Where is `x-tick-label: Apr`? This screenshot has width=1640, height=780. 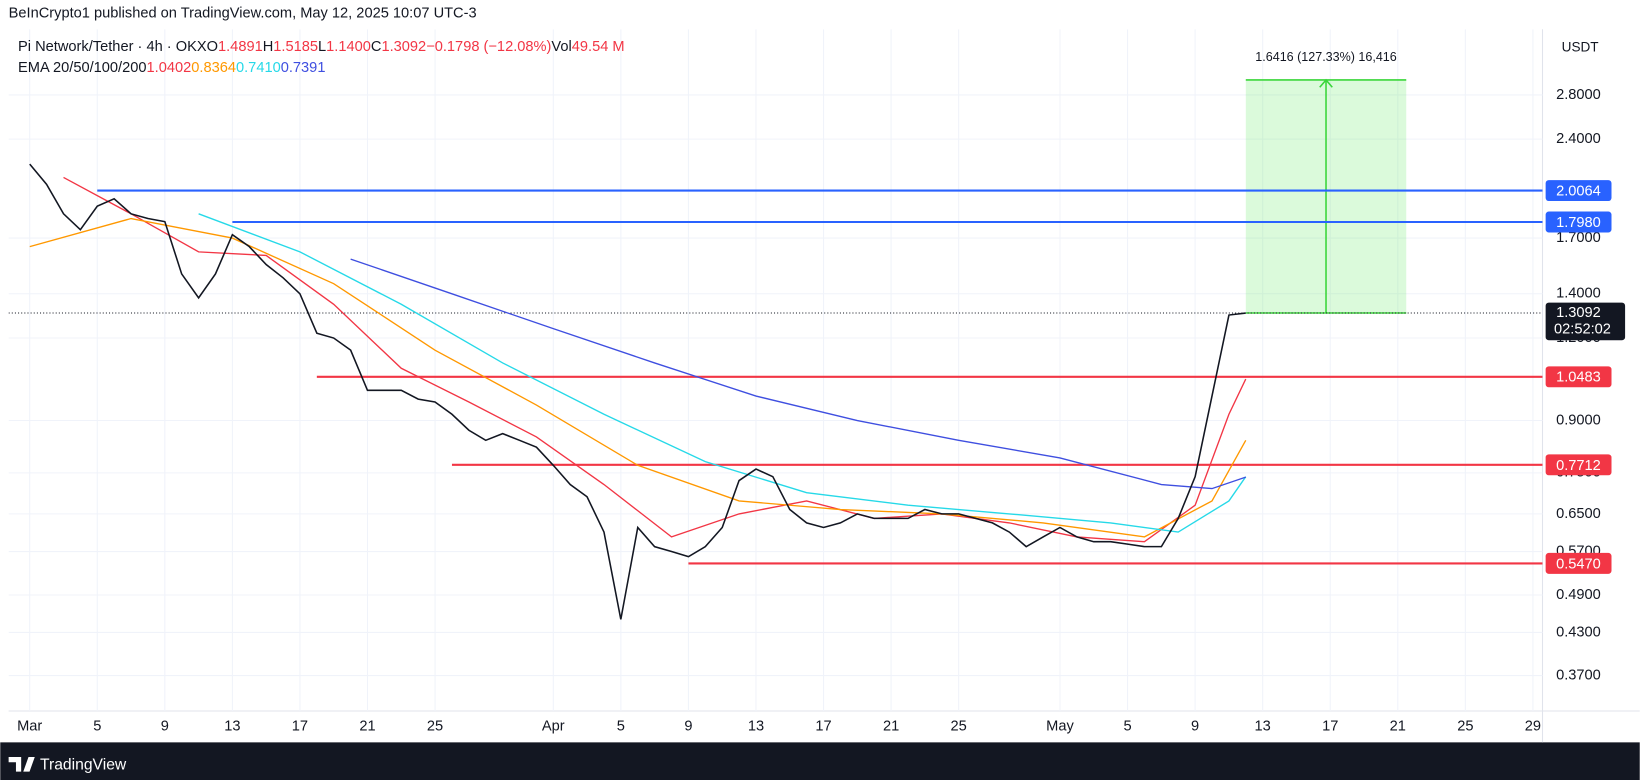 x-tick-label: Apr is located at coordinates (553, 727).